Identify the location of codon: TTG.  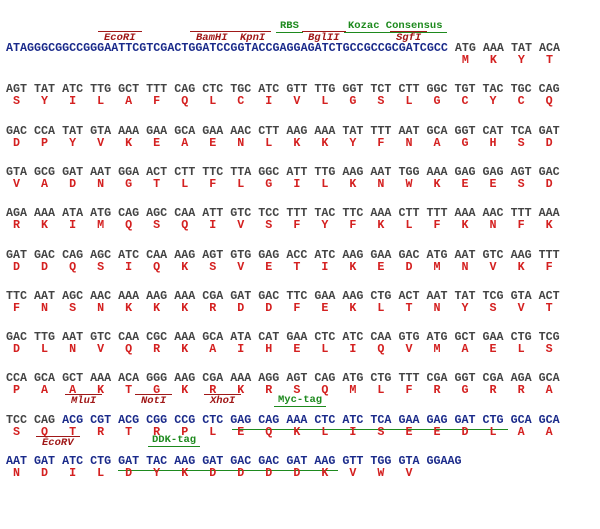
(325, 171).